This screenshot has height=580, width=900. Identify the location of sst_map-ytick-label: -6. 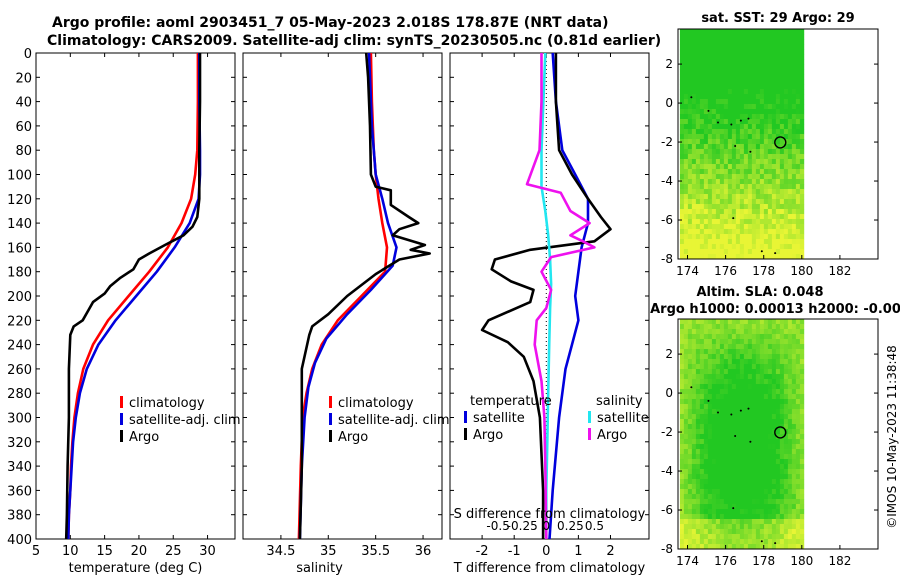
(667, 220).